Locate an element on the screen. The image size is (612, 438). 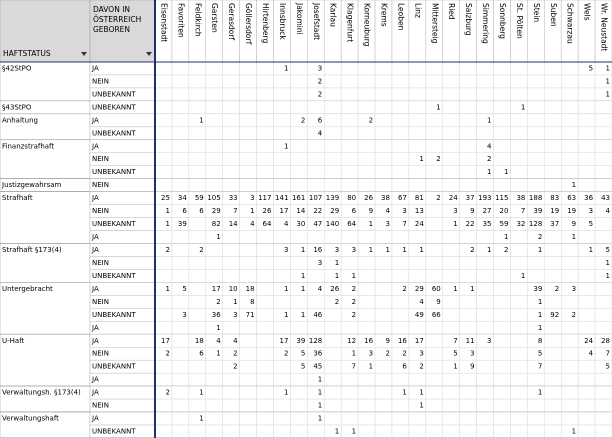
column-label: Garsten is located at coordinates (214, 18).